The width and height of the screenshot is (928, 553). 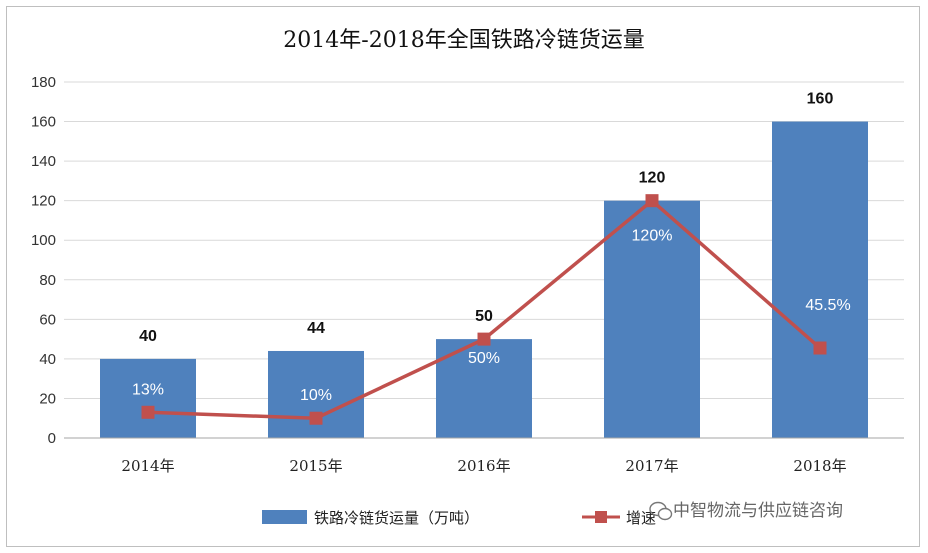 What do you see at coordinates (47, 280) in the screenshot?
I see `y-tick-label: 80` at bounding box center [47, 280].